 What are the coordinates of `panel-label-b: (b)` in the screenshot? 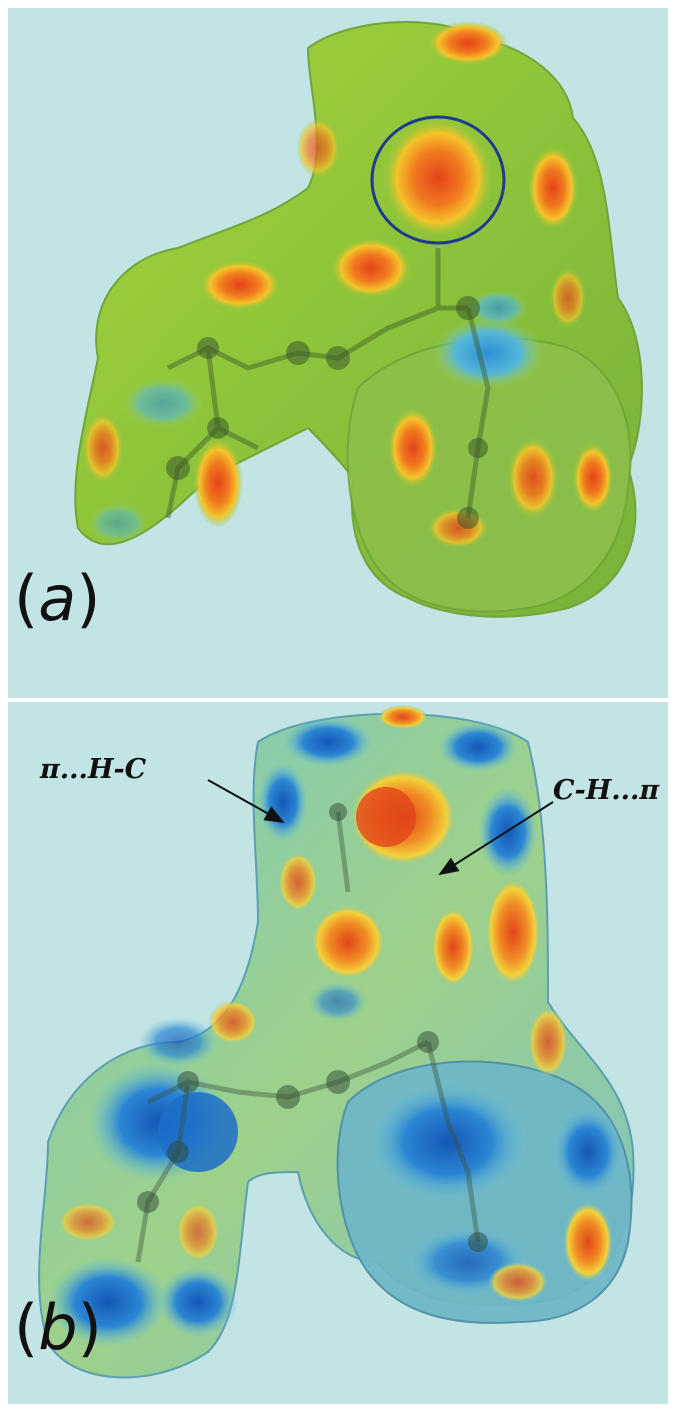 It's located at (58, 1327).